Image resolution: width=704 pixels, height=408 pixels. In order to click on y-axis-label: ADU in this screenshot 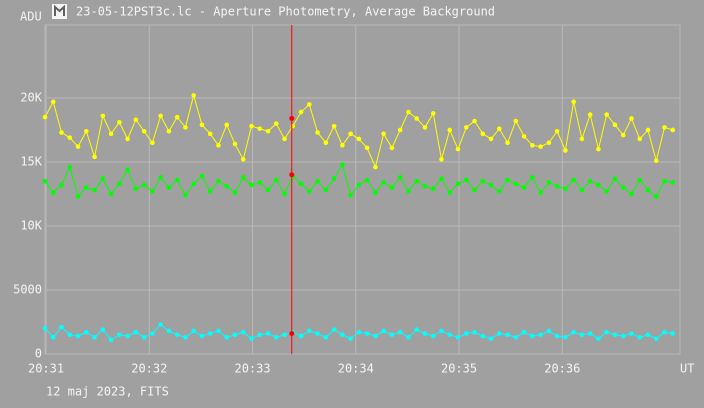, I will do `click(31, 17)`.